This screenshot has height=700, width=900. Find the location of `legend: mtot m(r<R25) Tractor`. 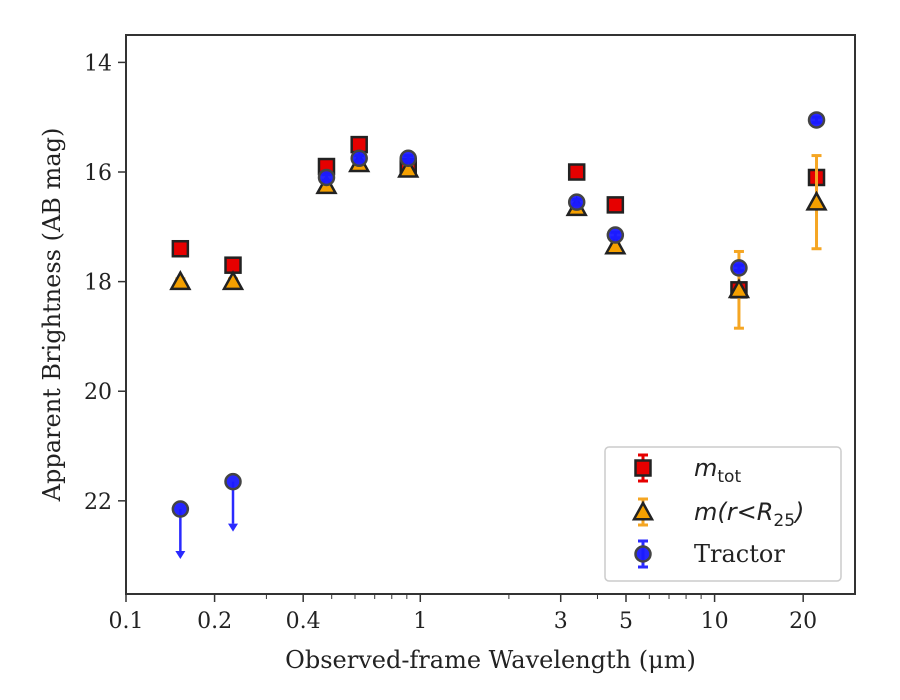

legend: mtot m(r<R25) Tractor is located at coordinates (723, 514).